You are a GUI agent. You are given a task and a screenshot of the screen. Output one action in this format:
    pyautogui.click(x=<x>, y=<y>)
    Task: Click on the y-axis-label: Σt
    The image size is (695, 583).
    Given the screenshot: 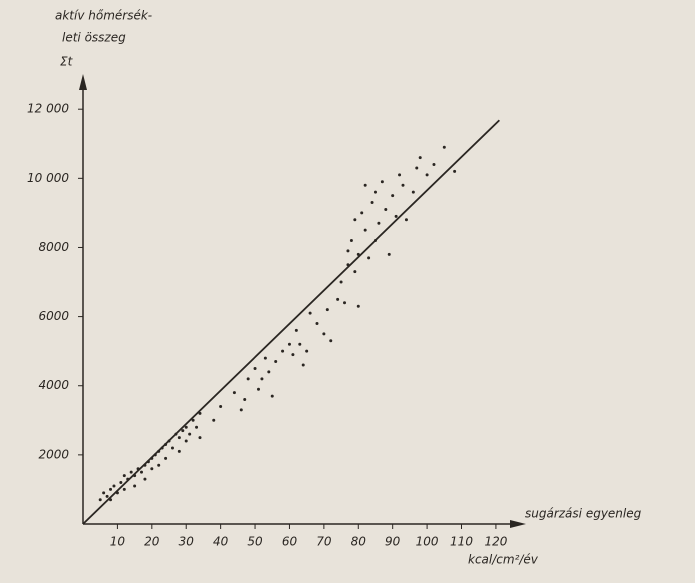 What is the action you would take?
    pyautogui.click(x=67, y=62)
    